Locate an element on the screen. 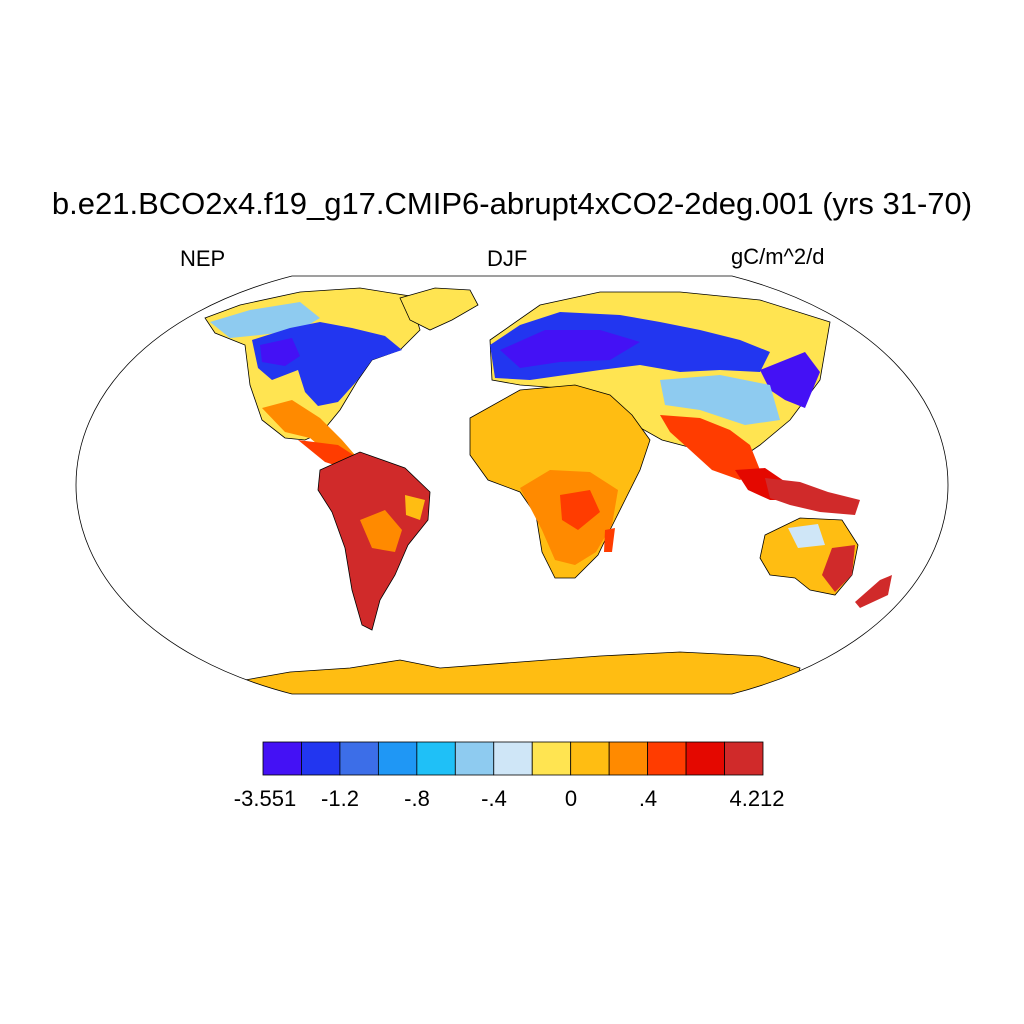  colorbar-tick-label: 0 is located at coordinates (571, 798).